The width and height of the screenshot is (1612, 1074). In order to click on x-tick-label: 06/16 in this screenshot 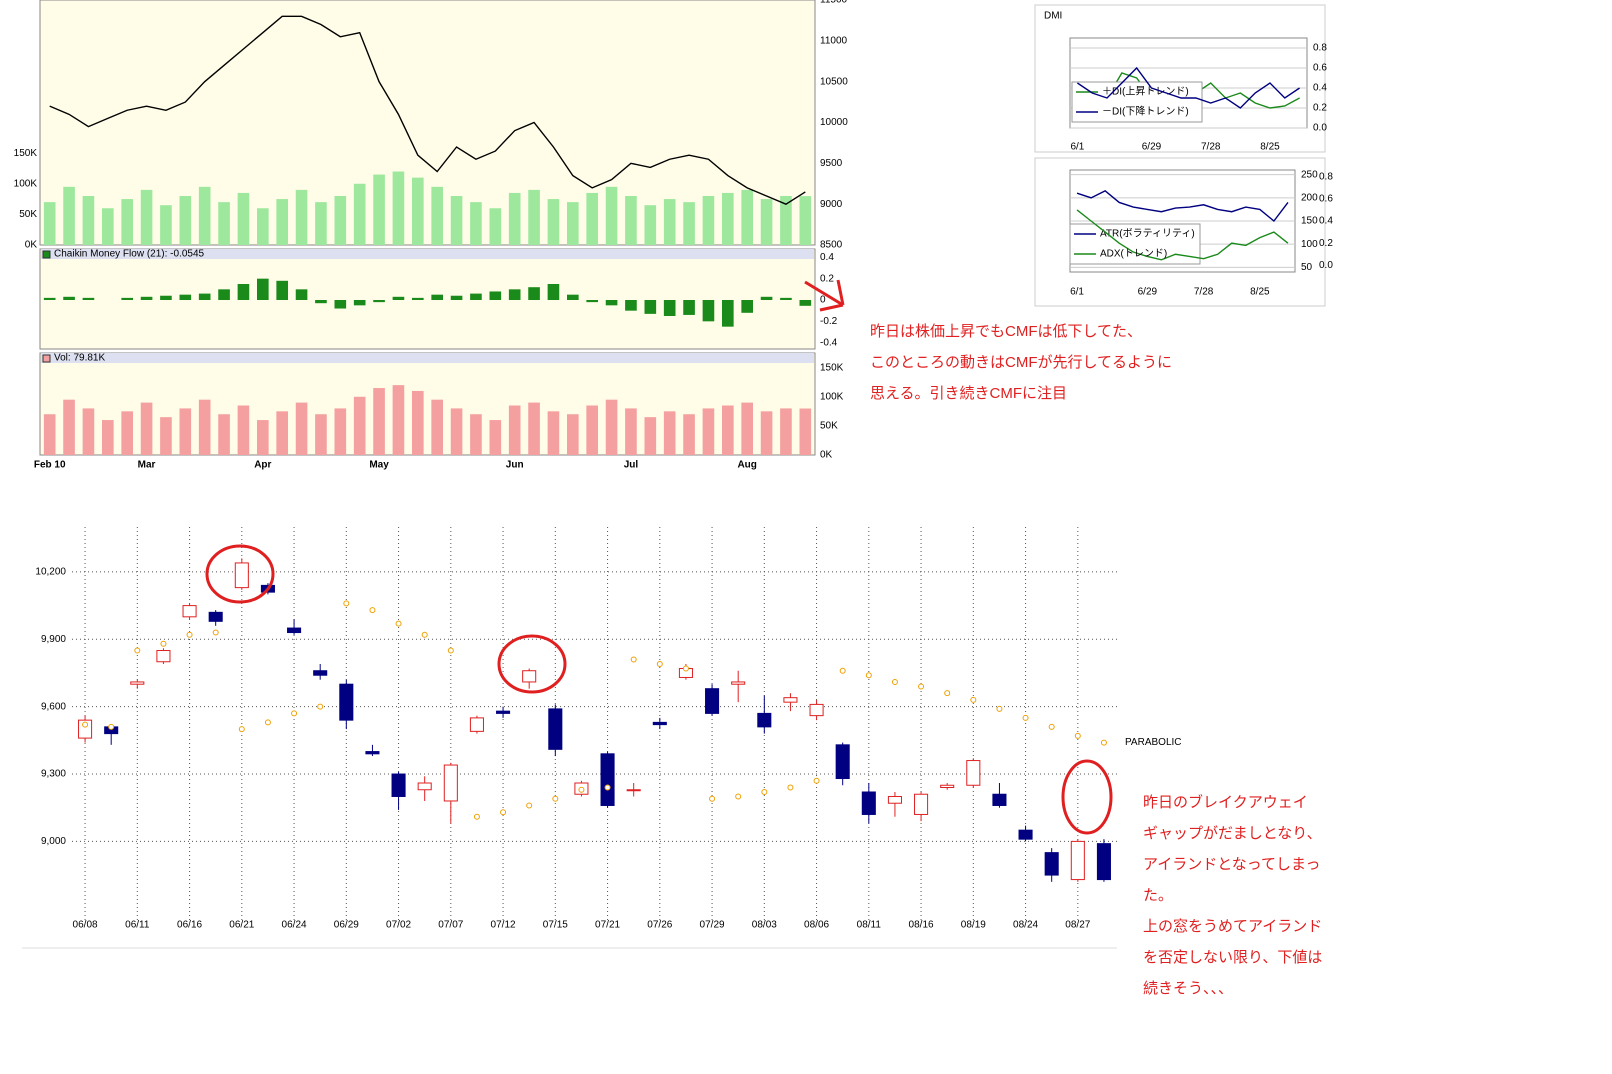, I will do `click(189, 925)`.